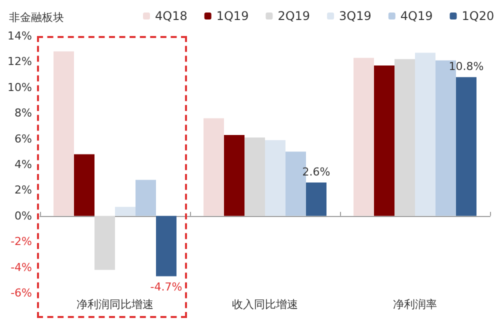 This screenshot has width=500, height=322. I want to click on chart-title: 非金融板块, so click(36, 17).